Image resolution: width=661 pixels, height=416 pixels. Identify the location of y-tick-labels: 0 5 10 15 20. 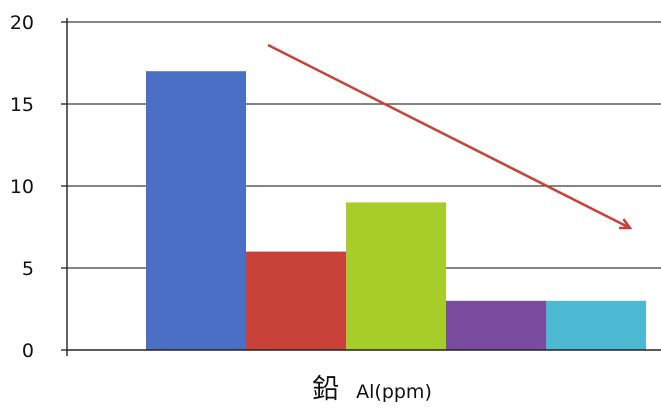
(38, 187).